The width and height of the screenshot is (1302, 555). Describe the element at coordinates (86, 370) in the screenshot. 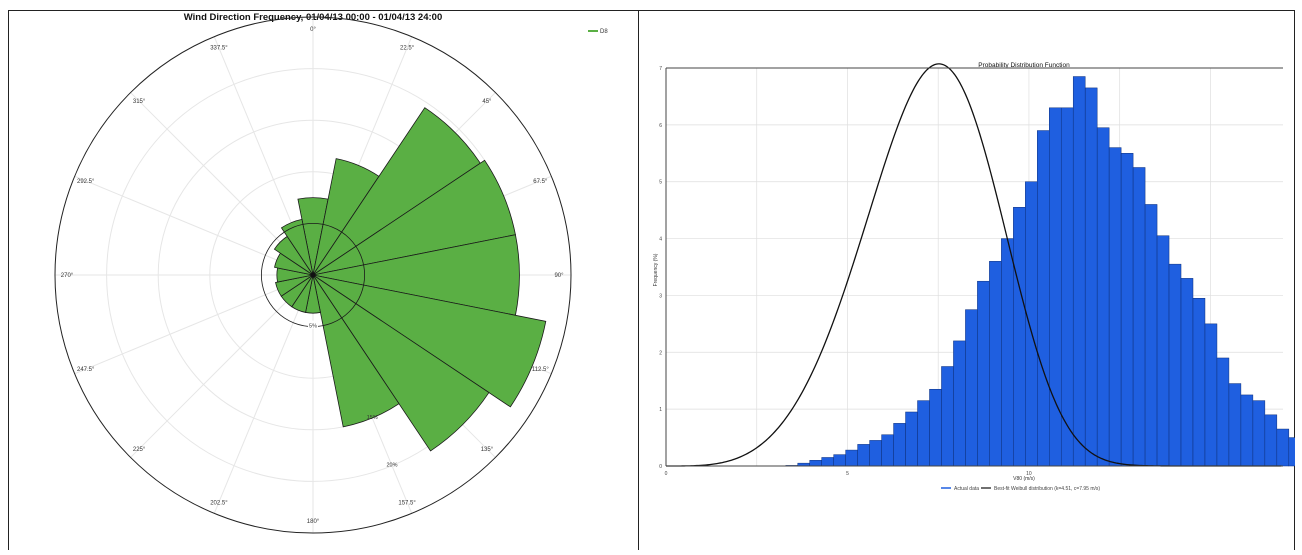

I see `angle-label: 247.5°` at that location.